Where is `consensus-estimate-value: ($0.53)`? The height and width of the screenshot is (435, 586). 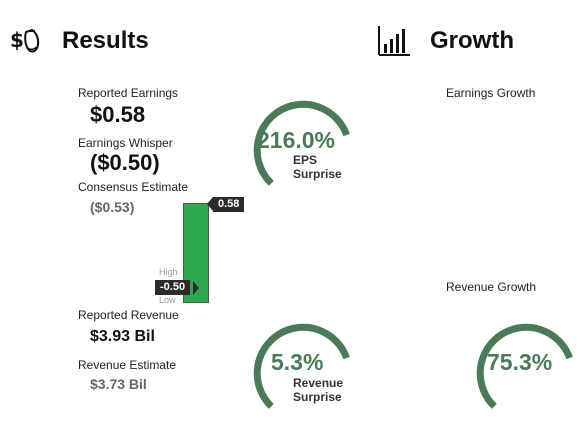
consensus-estimate-value: ($0.53) is located at coordinates (112, 207).